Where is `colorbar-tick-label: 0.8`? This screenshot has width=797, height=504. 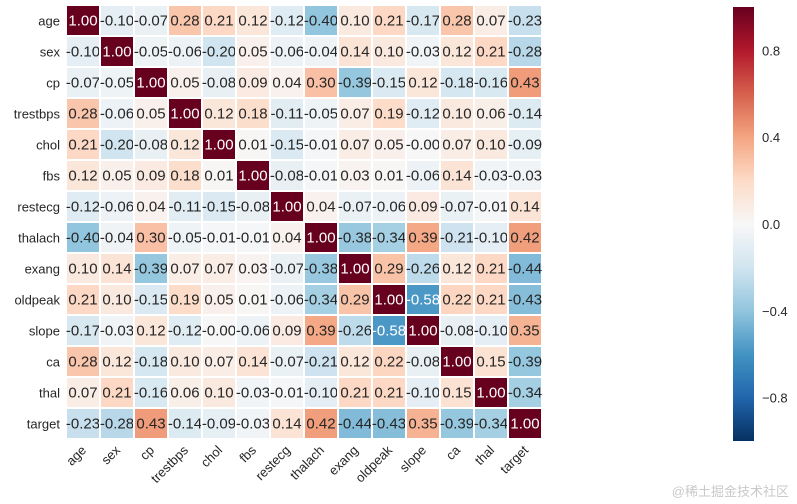
colorbar-tick-label: 0.8 is located at coordinates (771, 50).